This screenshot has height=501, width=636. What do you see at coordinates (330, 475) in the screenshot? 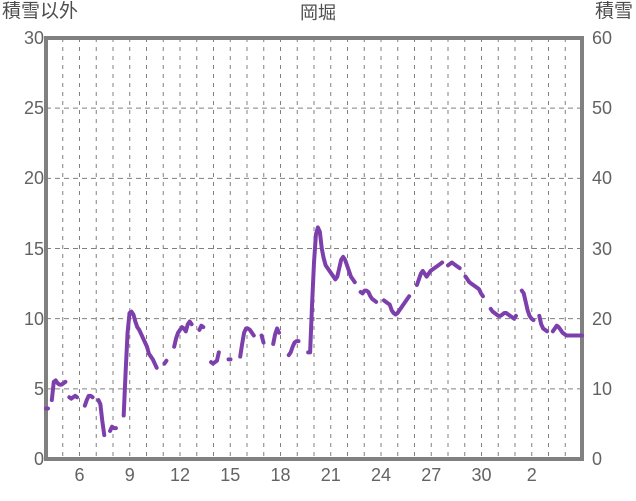
I see `x-axis-tick: 21` at bounding box center [330, 475].